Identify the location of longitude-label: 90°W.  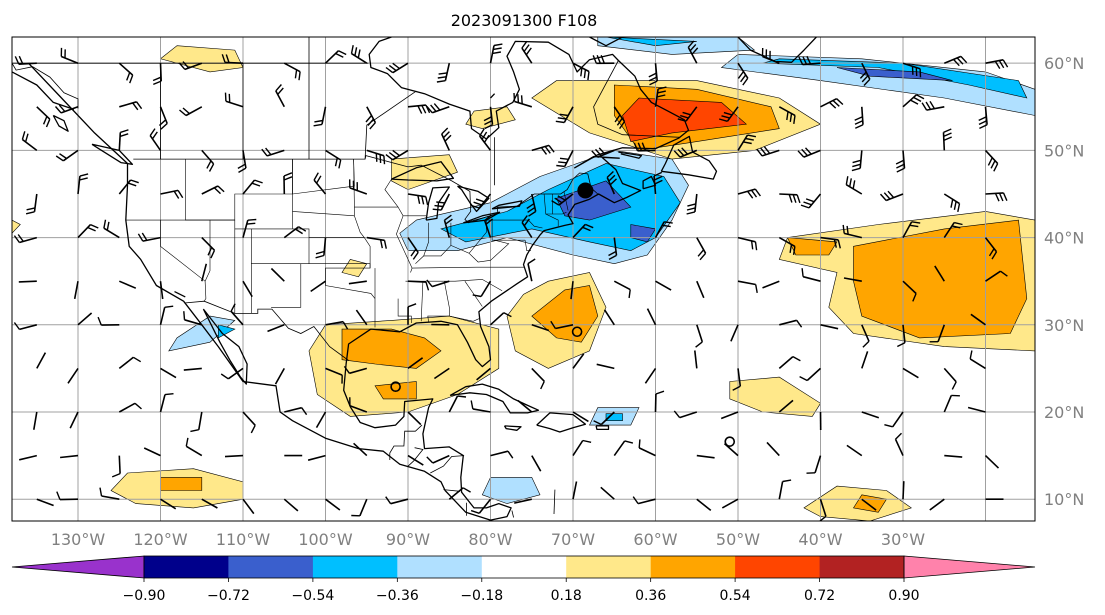
(408, 539).